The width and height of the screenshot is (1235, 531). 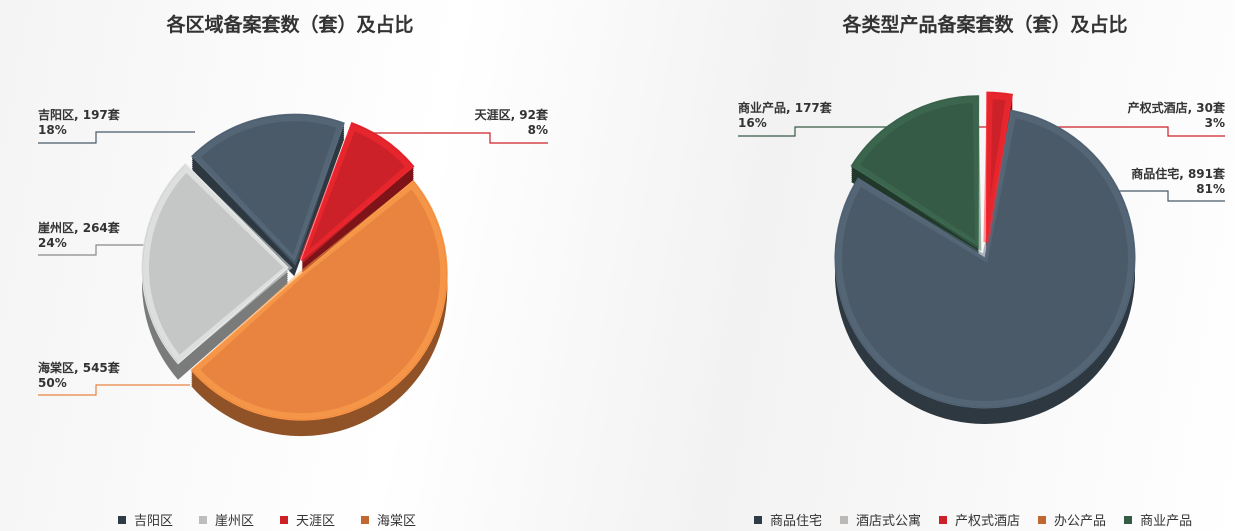 I want to click on pie-slice-天涯区, so click(x=357, y=191).